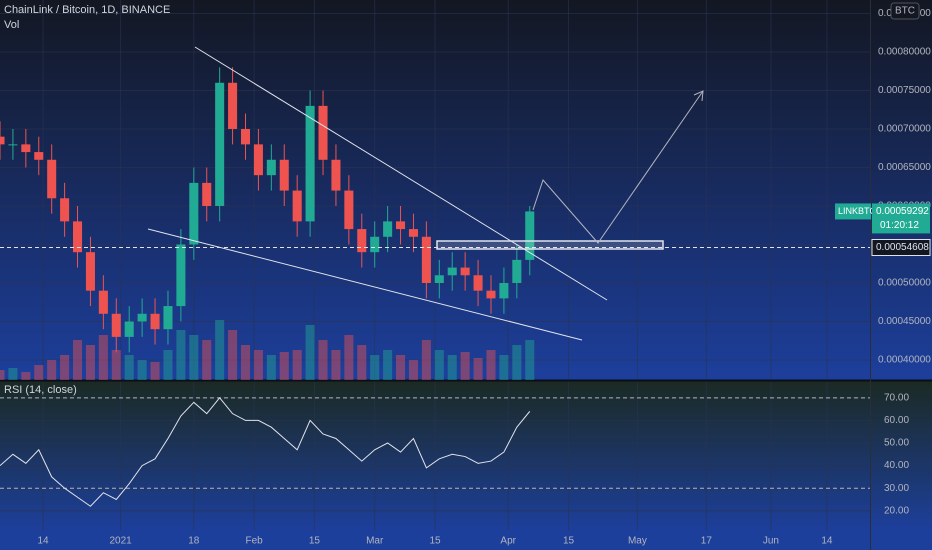  I want to click on currency-badge, so click(905, 11).